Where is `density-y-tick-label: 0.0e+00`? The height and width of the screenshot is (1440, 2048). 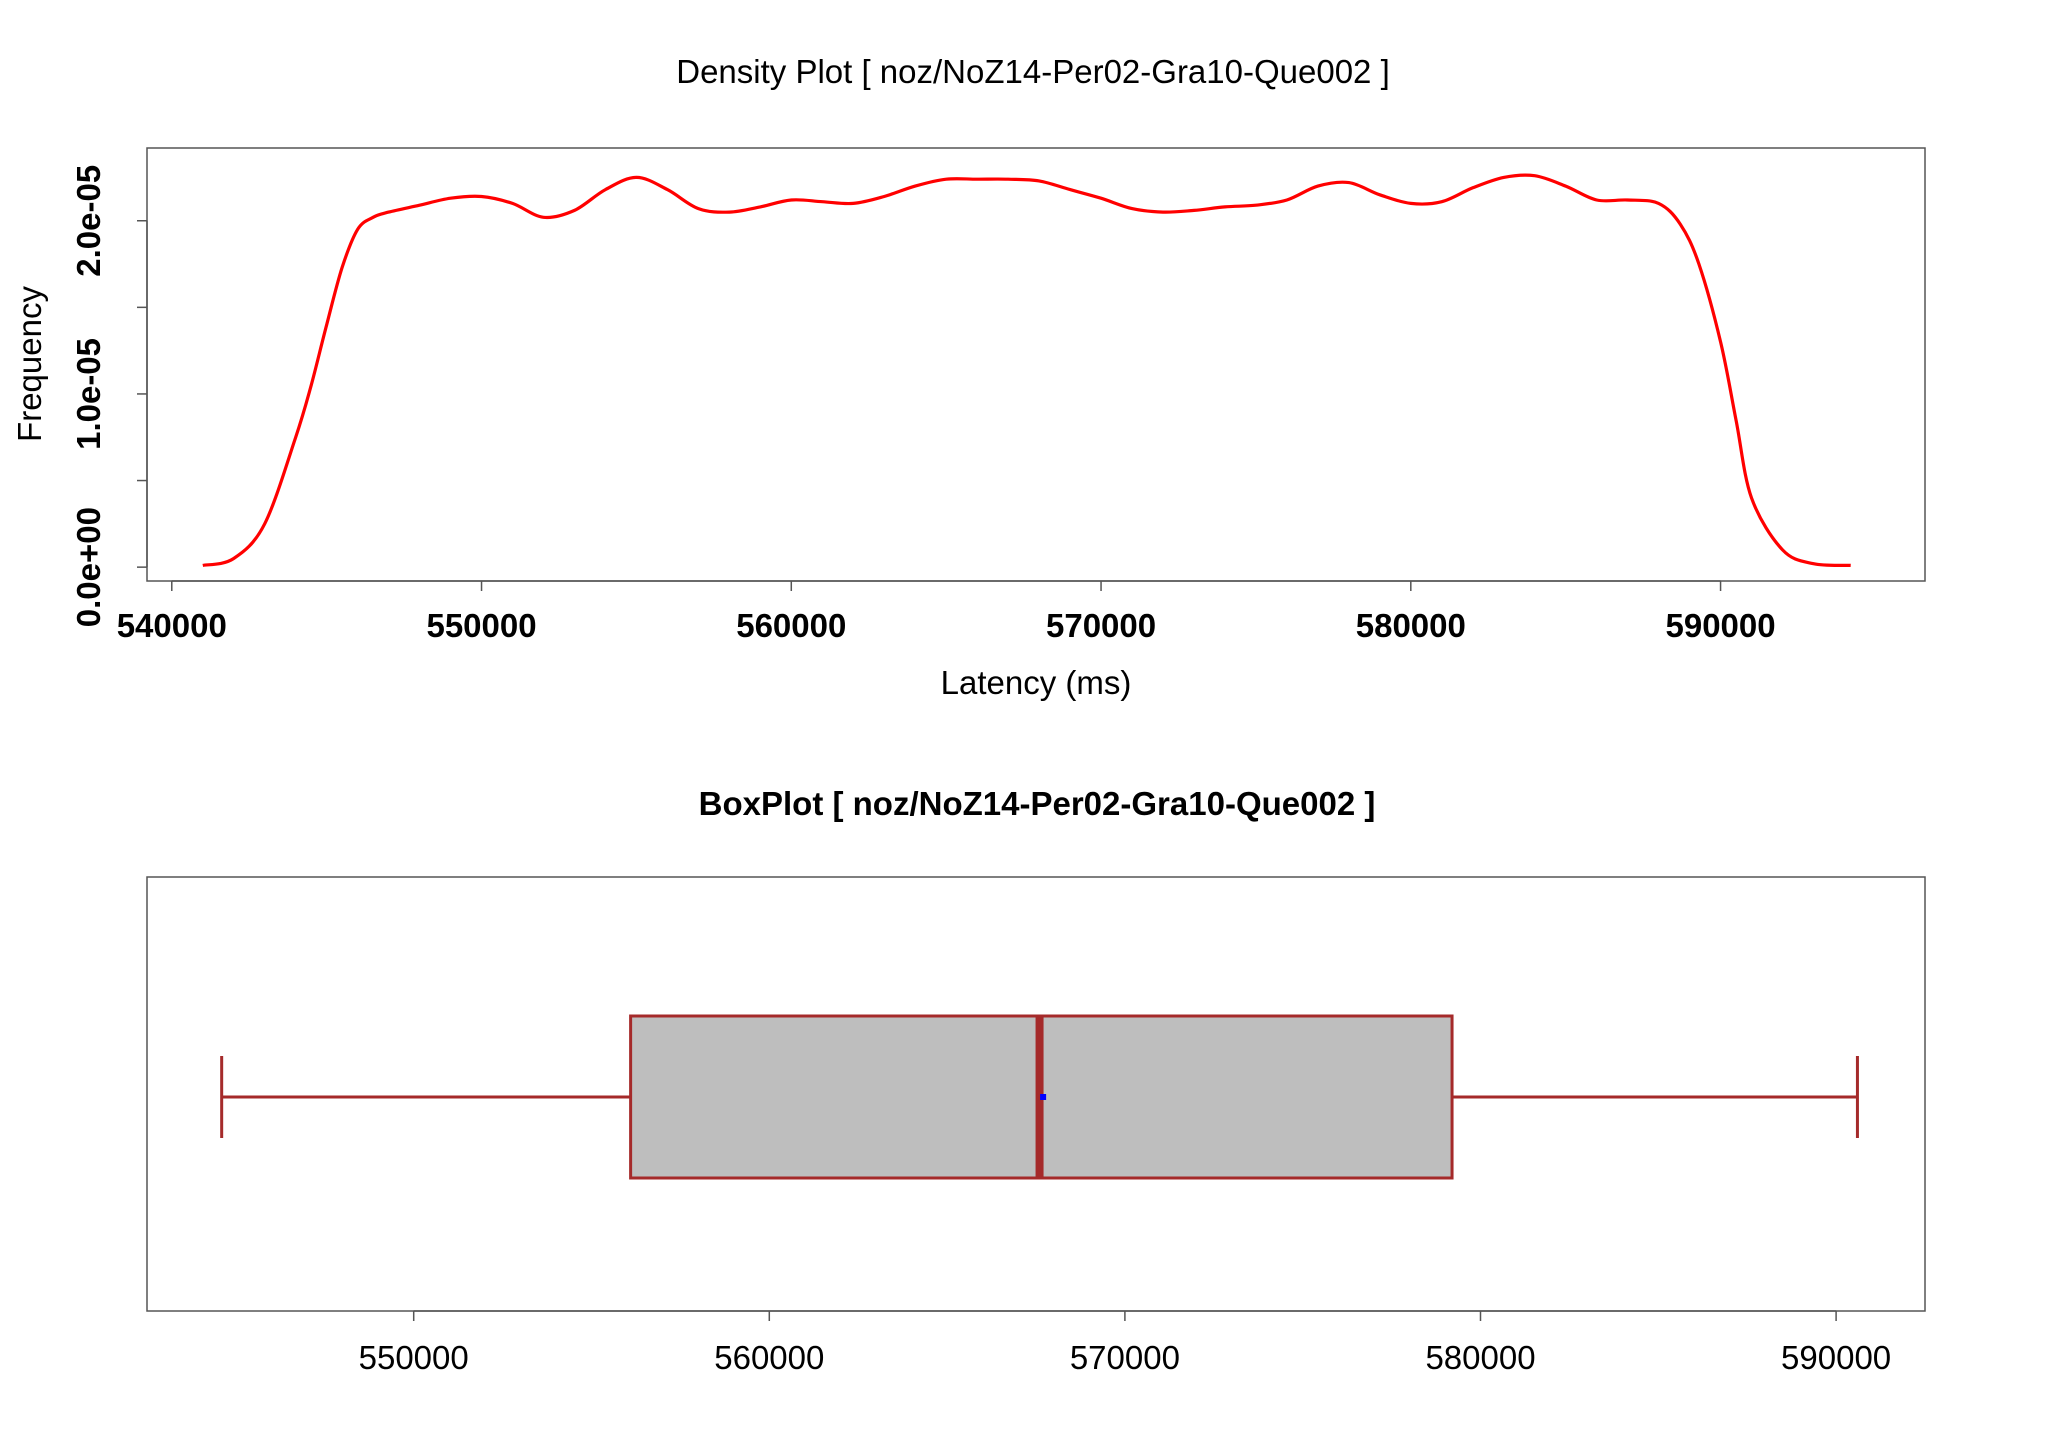
density-y-tick-label: 0.0e+00 is located at coordinates (88, 567).